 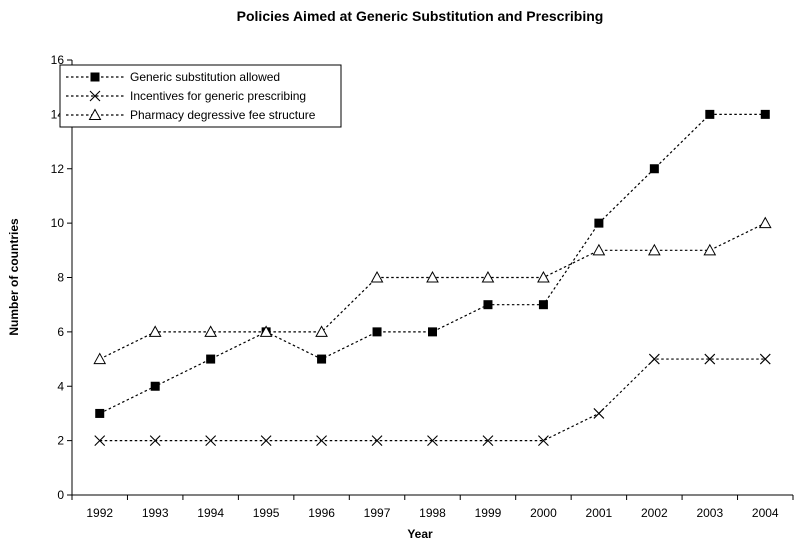 I want to click on x-tick-label: 1992, so click(x=99, y=513).